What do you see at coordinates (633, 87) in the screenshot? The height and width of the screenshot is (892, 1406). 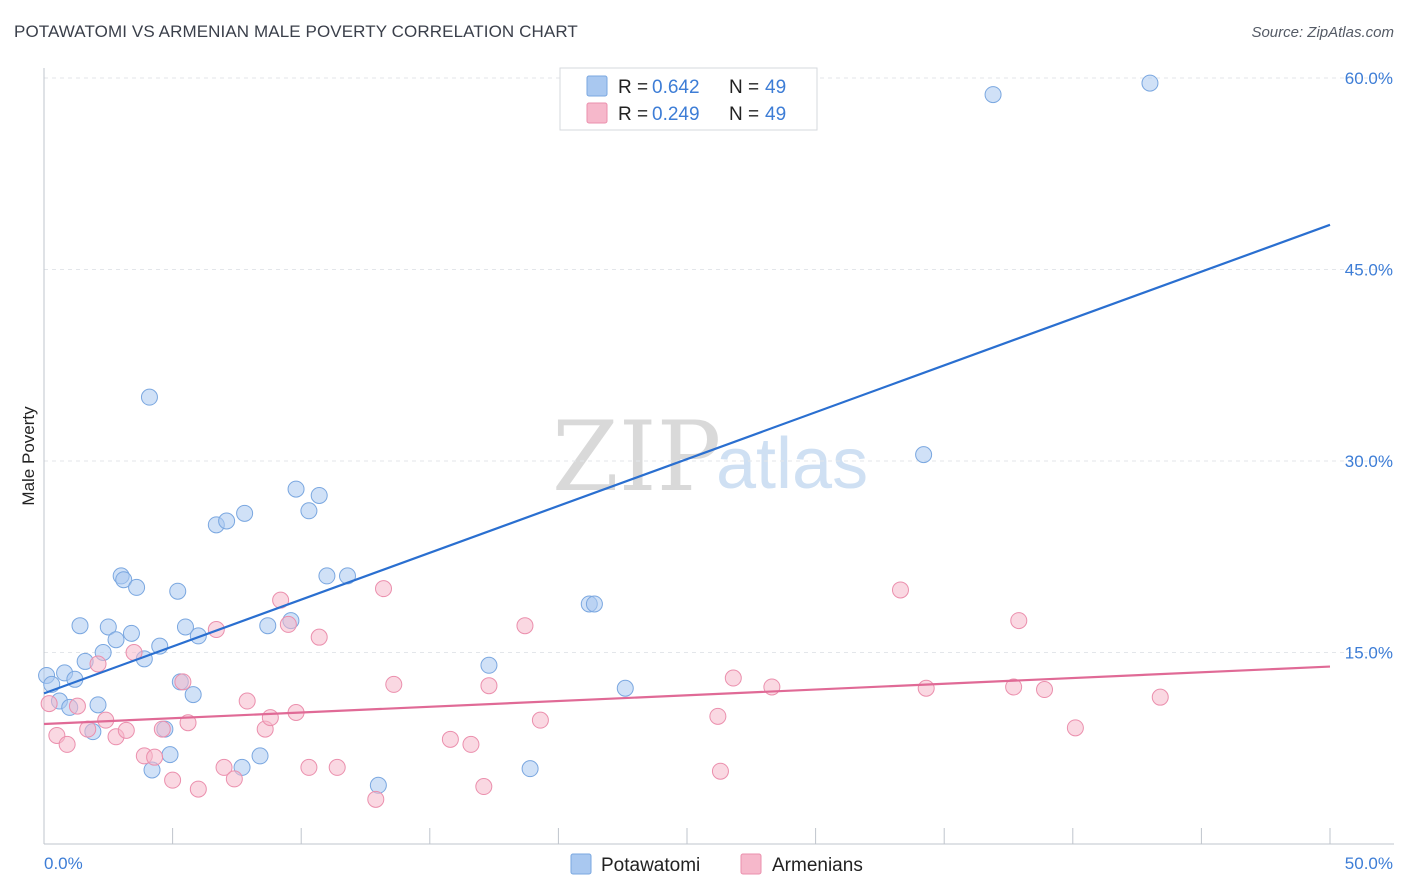 I see `legend-r-label-1: R =` at bounding box center [633, 87].